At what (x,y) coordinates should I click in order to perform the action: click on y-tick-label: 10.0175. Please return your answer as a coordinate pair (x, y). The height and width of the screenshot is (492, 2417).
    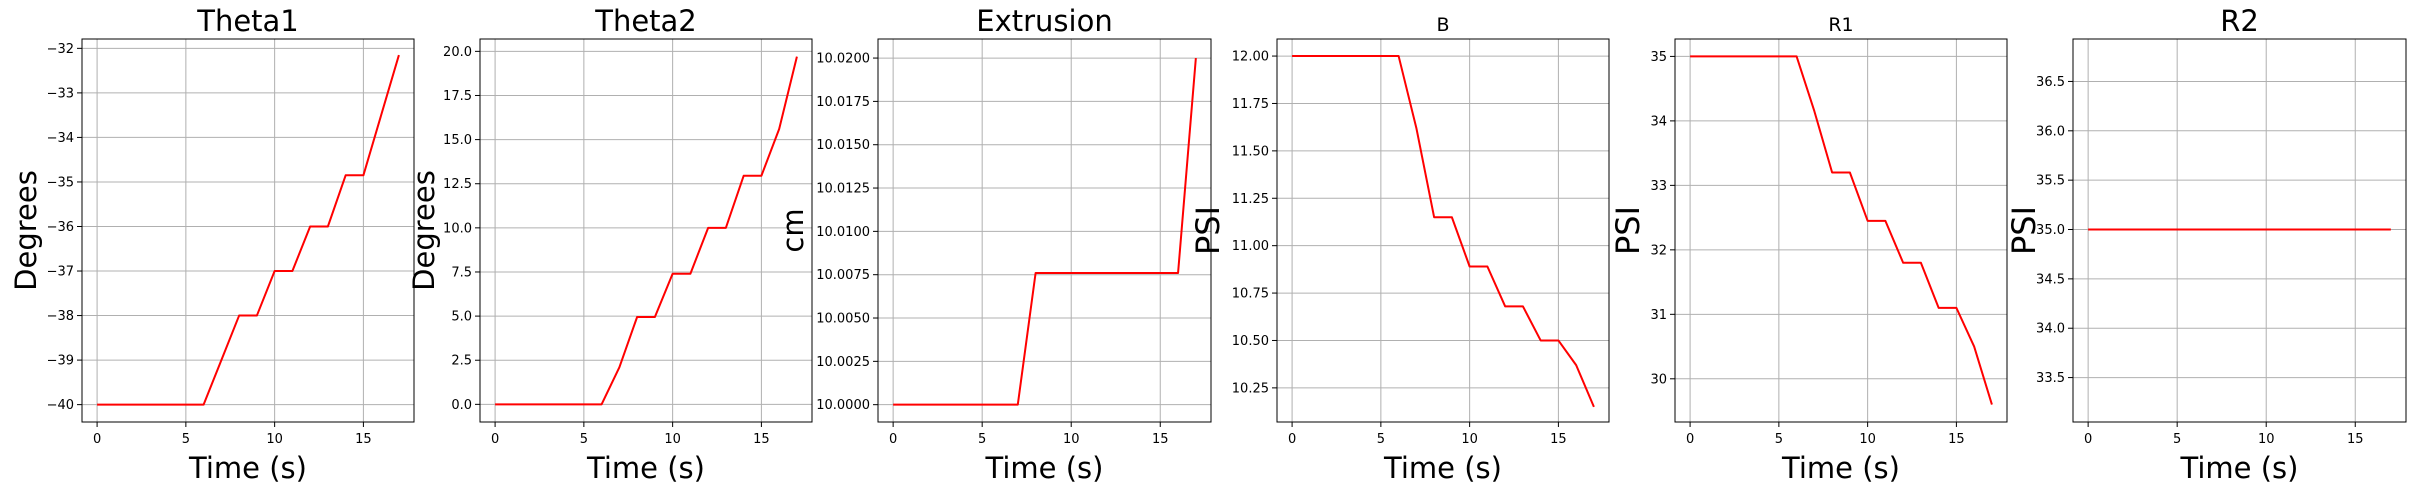
    Looking at the image, I should click on (843, 102).